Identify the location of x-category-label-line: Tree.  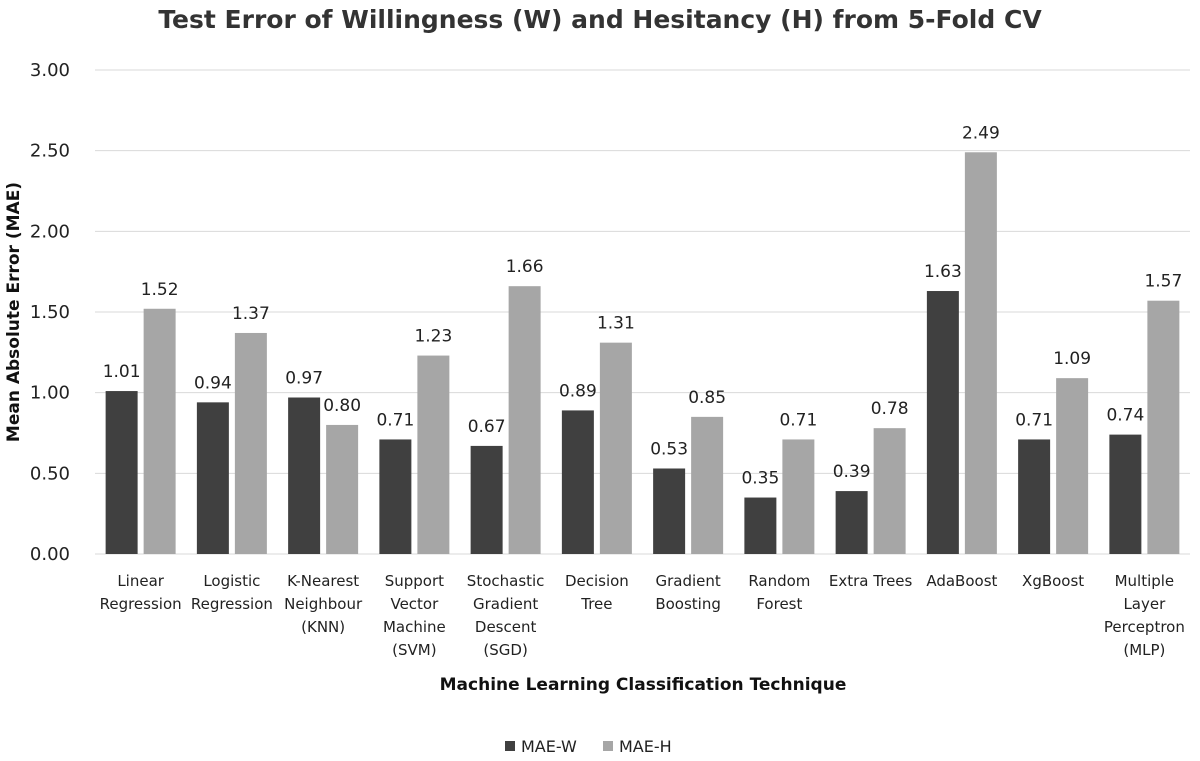
(596, 604).